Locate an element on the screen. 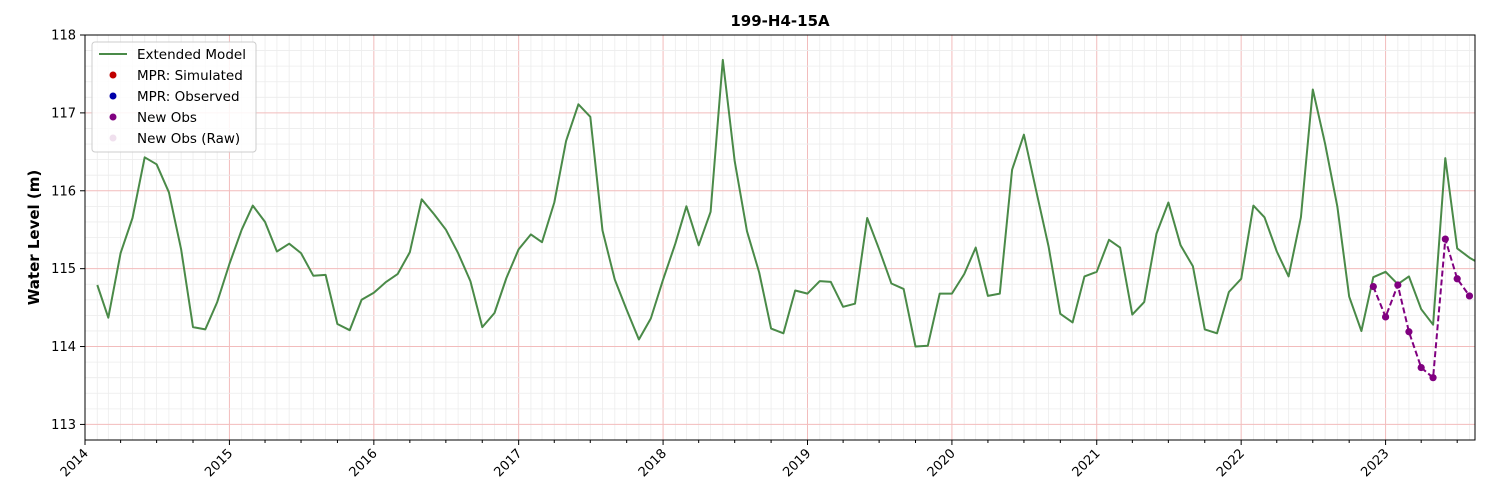 This screenshot has width=1500, height=500. series-line-new-obs is located at coordinates (1421, 308).